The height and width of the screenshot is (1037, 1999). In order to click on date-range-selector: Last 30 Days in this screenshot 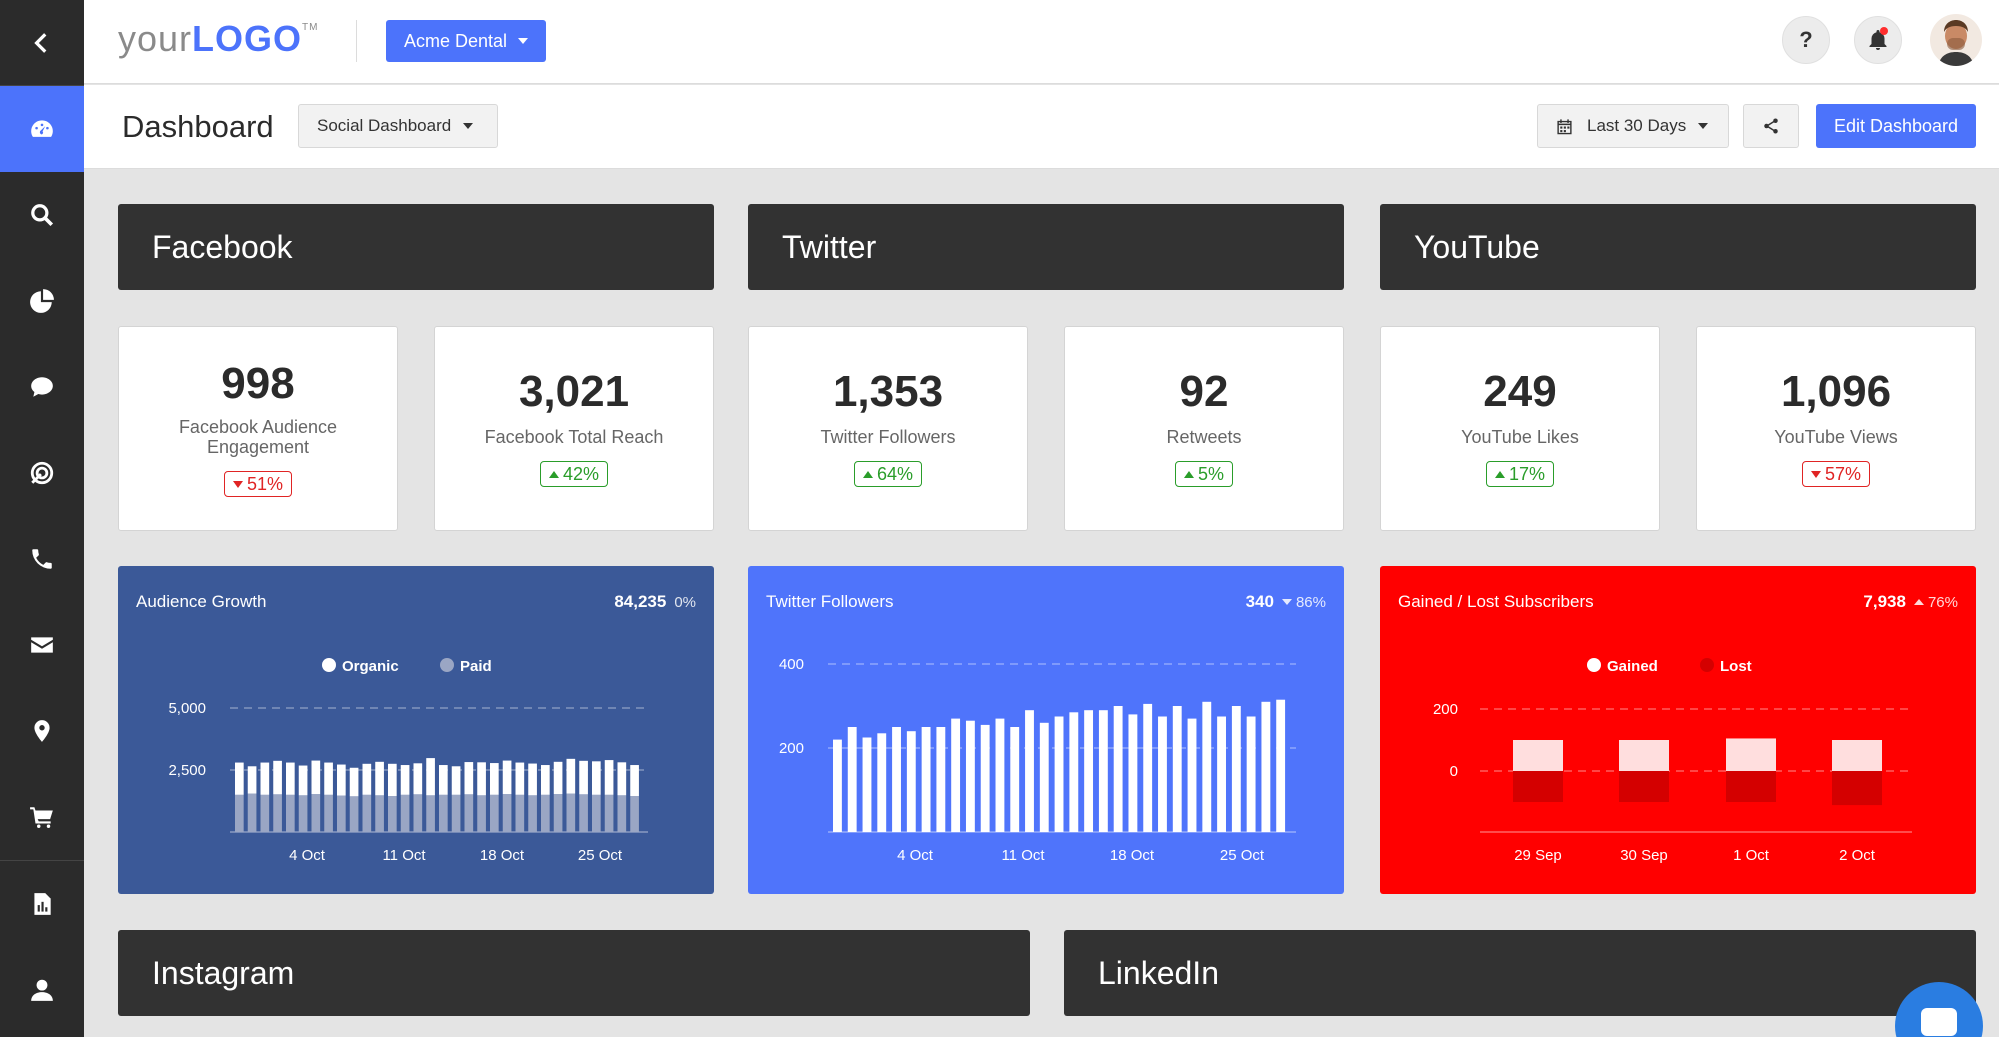, I will do `click(1633, 126)`.